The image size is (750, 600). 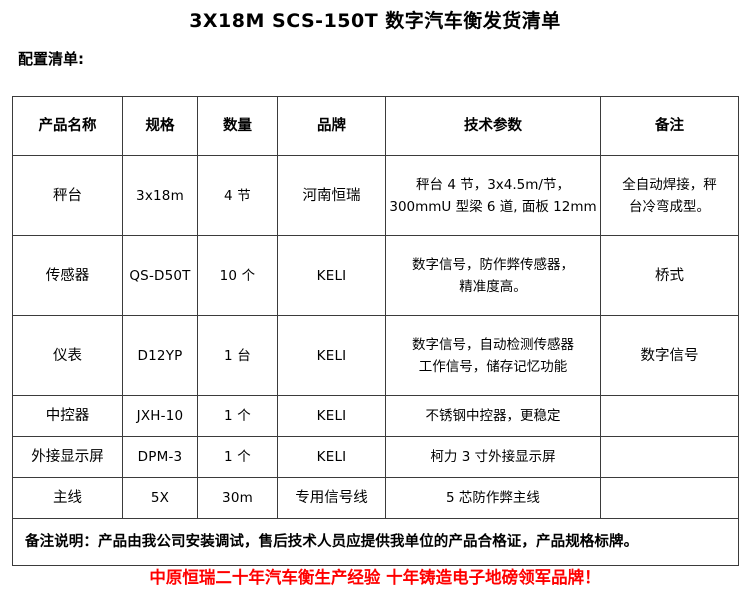 I want to click on cell-tech-params: 数字信号，自动检测传感器 工作信号，储存记忆功能, so click(x=493, y=355).